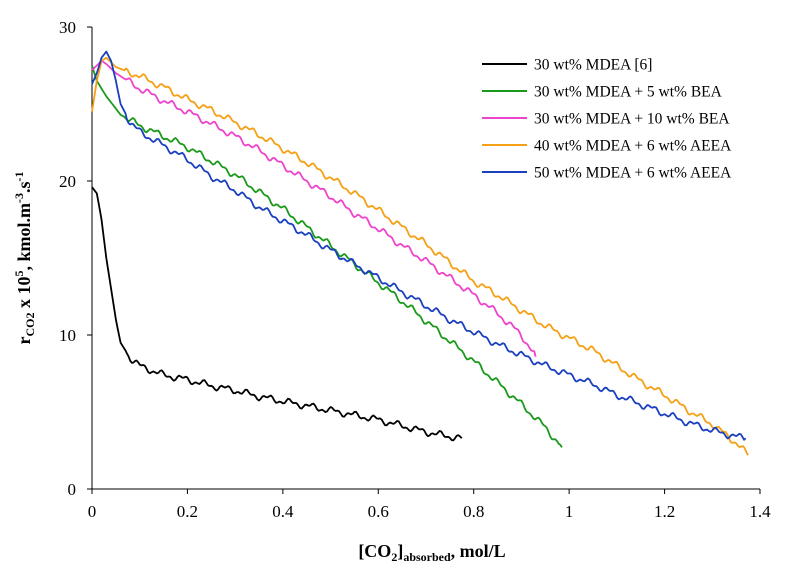  Describe the element at coordinates (664, 511) in the screenshot. I see `x-tick-label: 1.2` at that location.